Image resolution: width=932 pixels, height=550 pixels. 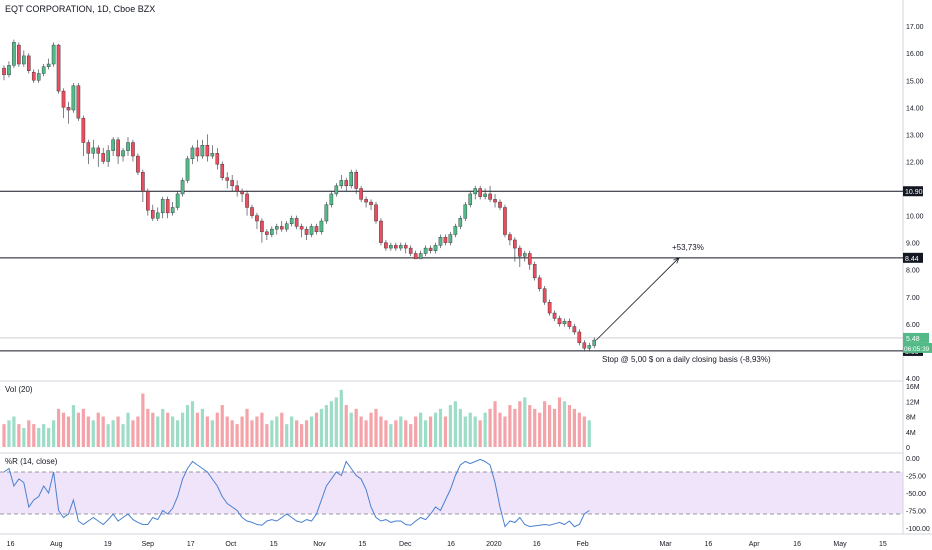 I want to click on price-tick-label: 14.00, so click(x=915, y=108).